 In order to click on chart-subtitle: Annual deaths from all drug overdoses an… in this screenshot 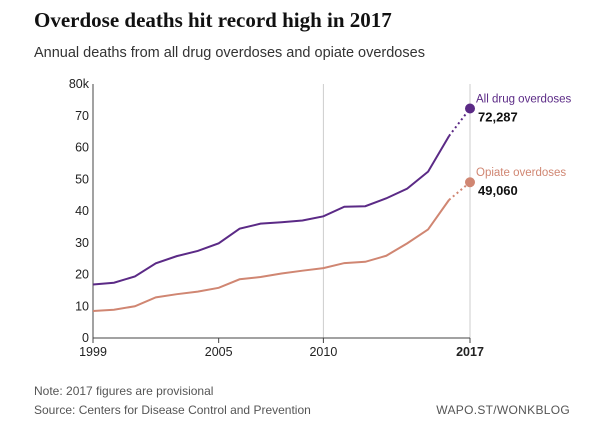, I will do `click(229, 53)`.